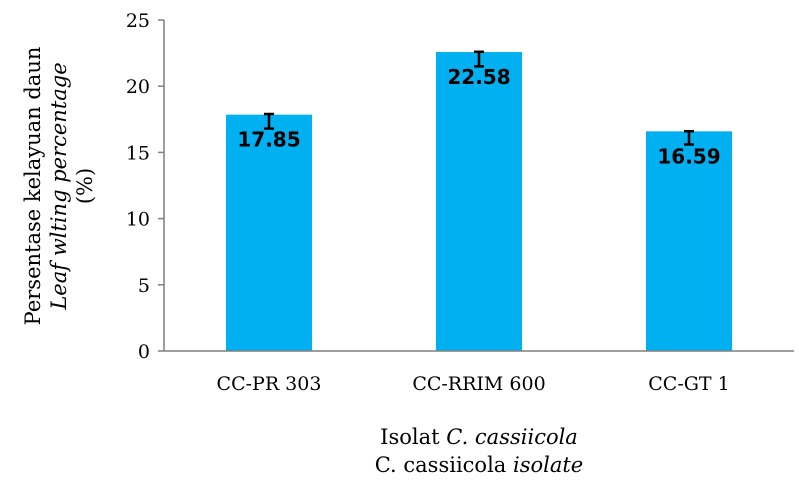 This screenshot has height=482, width=799. I want to click on data-label: 22.58, so click(478, 77).